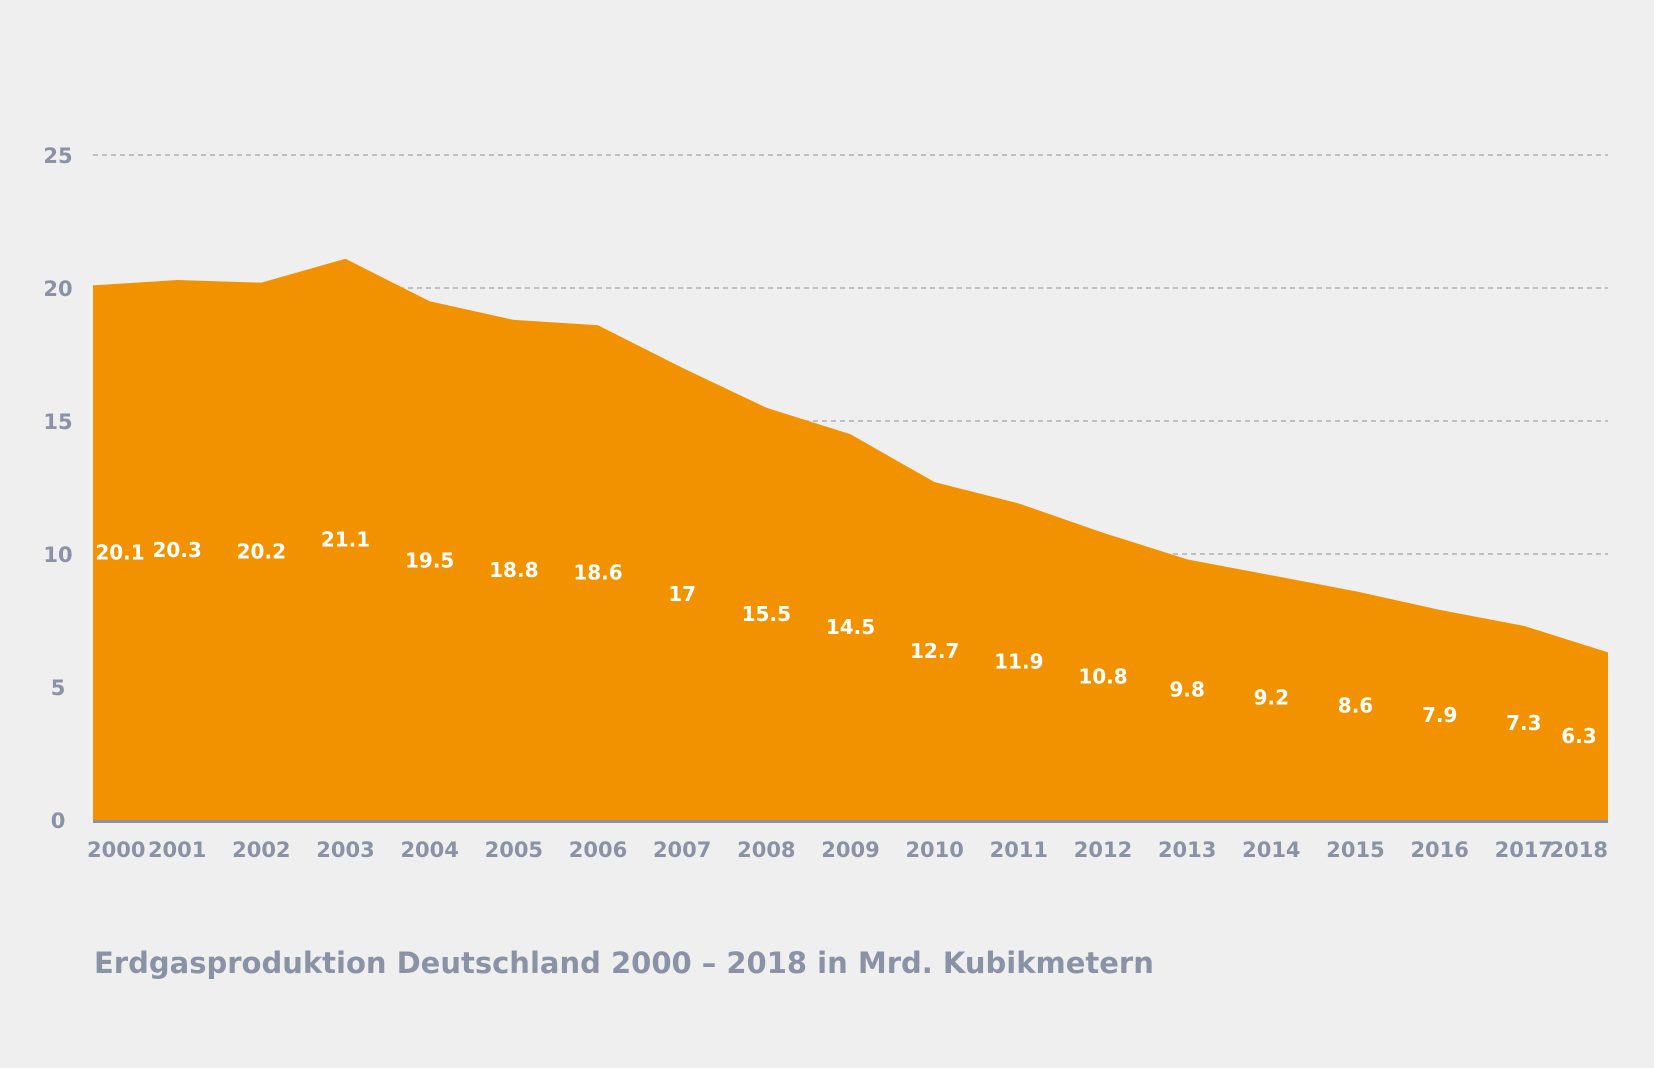  I want to click on x-tick-label: 2006, so click(598, 850).